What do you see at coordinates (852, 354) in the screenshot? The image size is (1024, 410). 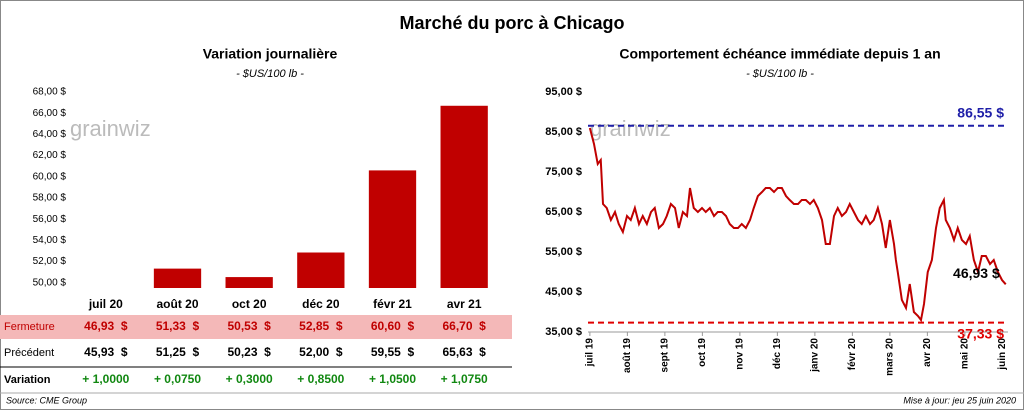 I see `x-tick-label: févr 20` at bounding box center [852, 354].